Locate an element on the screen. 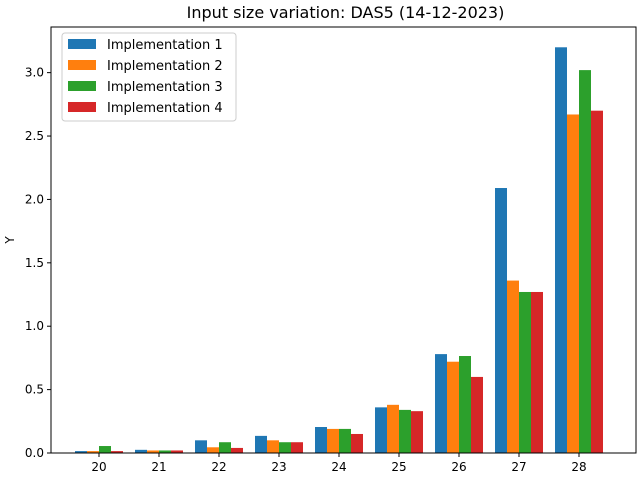 The height and width of the screenshot is (484, 640). legend-box is located at coordinates (149, 77).